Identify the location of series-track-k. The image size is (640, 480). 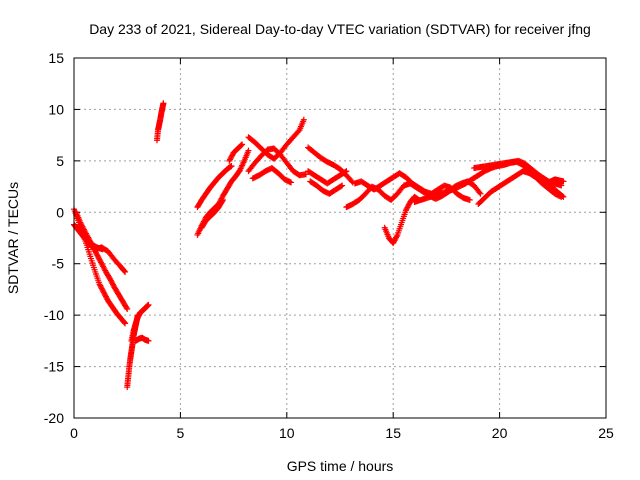
(212, 213).